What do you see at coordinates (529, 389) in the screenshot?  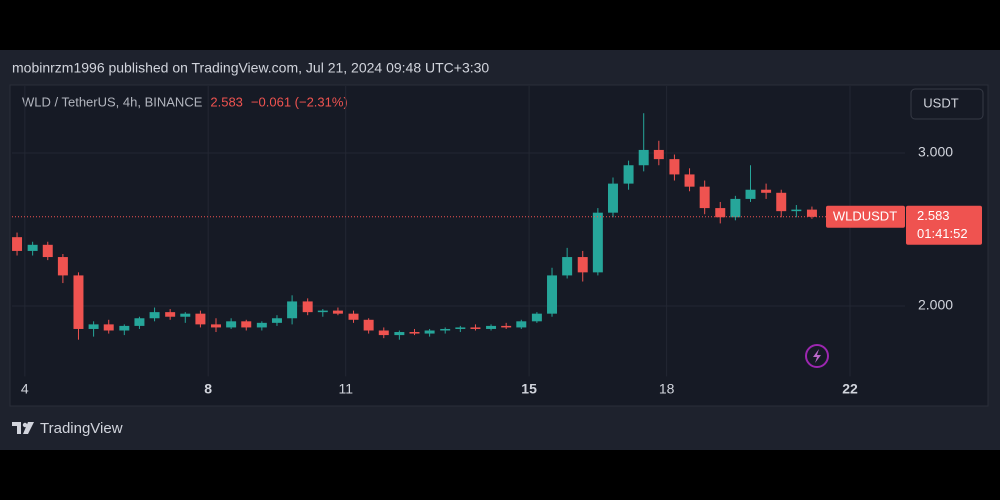 I see `x-tick-label: 15` at bounding box center [529, 389].